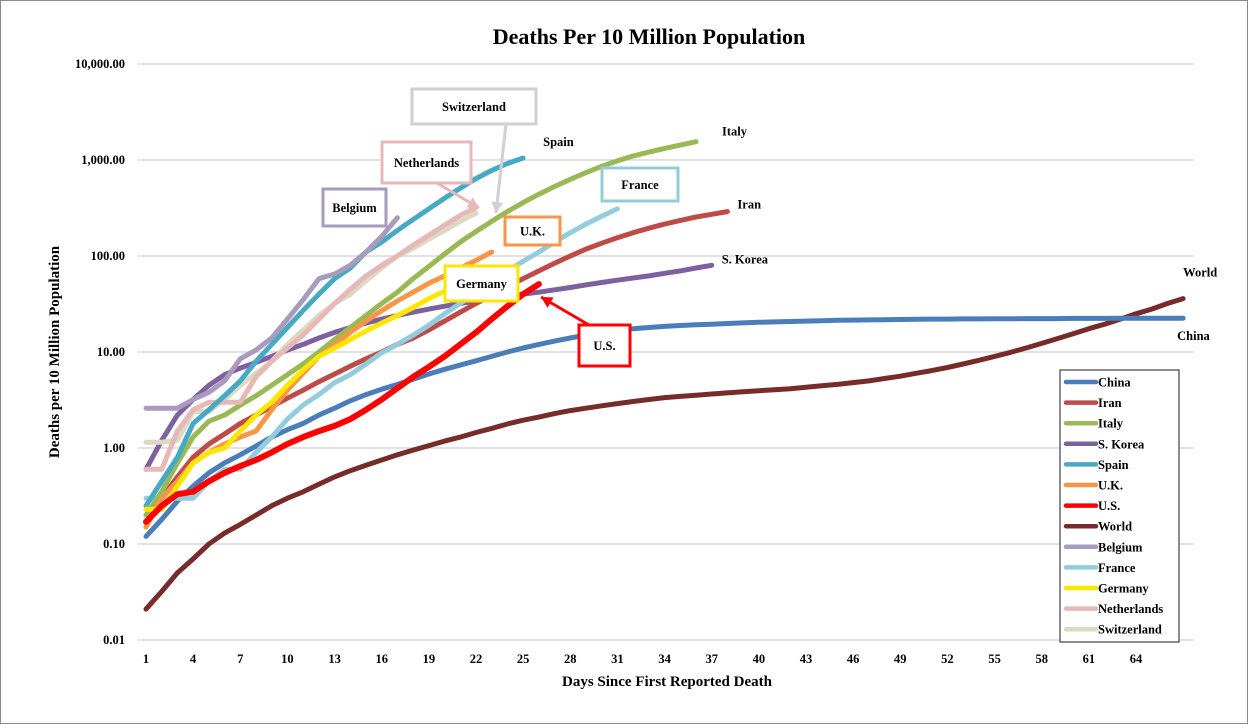 The image size is (1248, 728). What do you see at coordinates (100, 64) in the screenshot?
I see `y-tick-label: 10,000.00` at bounding box center [100, 64].